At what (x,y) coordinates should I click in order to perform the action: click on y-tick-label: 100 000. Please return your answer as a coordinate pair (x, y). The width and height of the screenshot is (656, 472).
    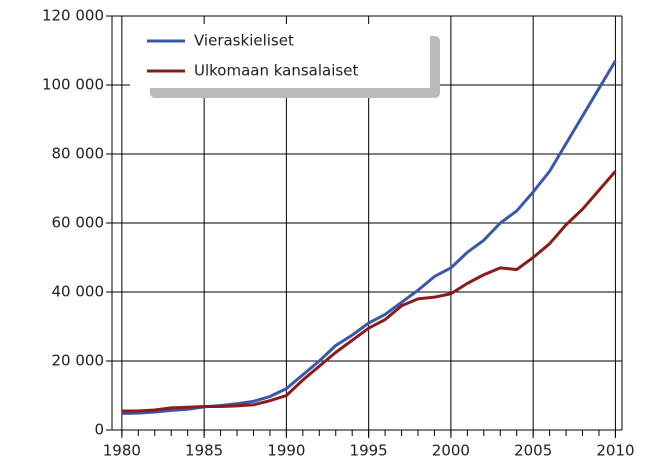
    Looking at the image, I should click on (73, 85).